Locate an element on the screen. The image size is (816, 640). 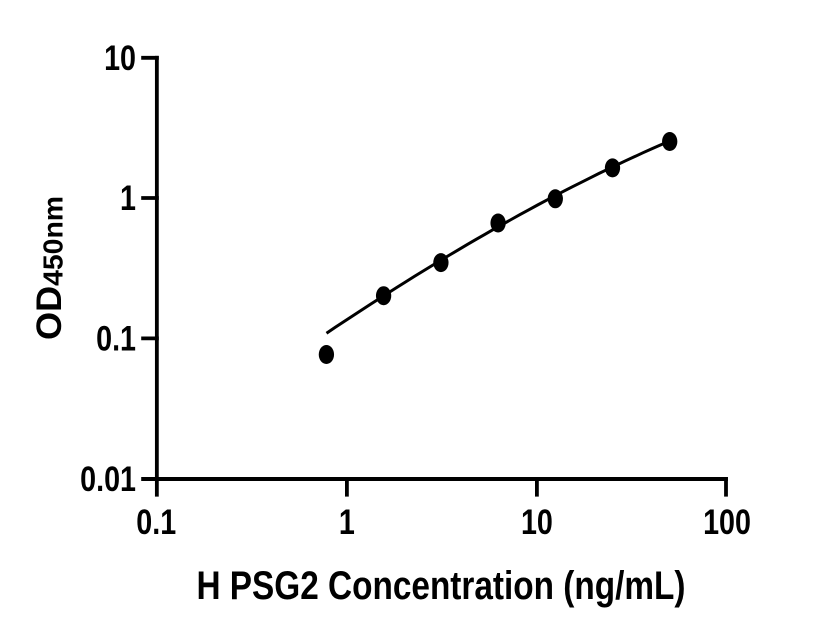
svg-text: 0.01 is located at coordinates (108, 478).